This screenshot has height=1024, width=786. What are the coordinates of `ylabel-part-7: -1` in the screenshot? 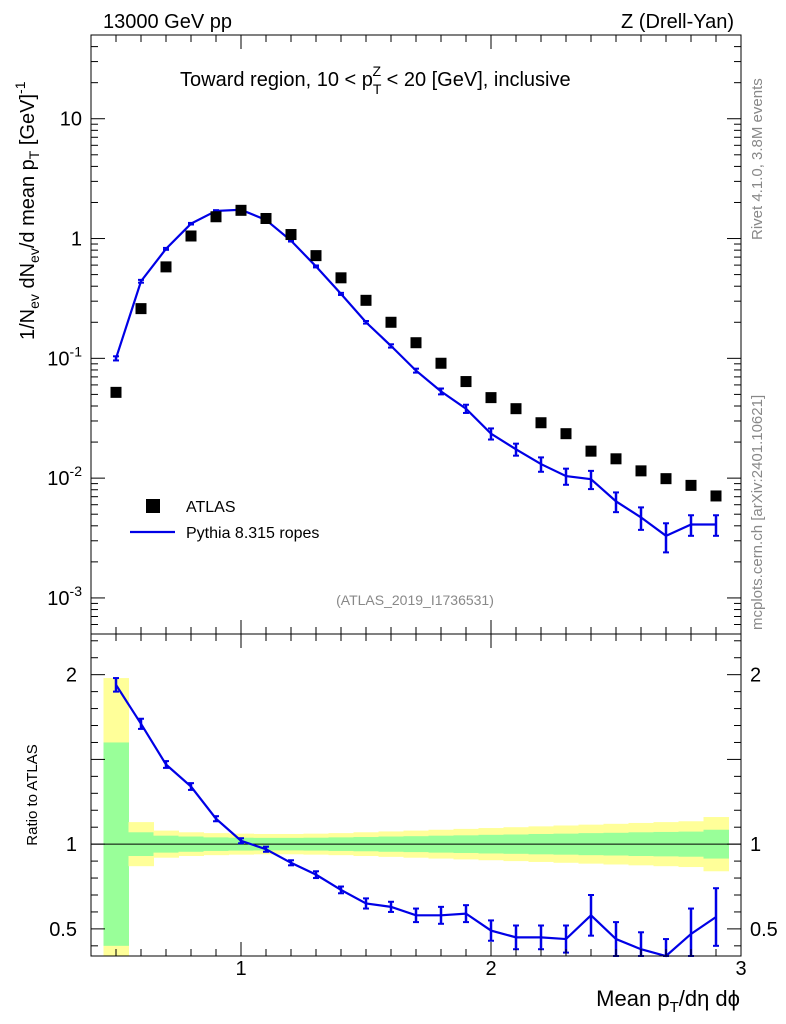 It's located at (20, 87).